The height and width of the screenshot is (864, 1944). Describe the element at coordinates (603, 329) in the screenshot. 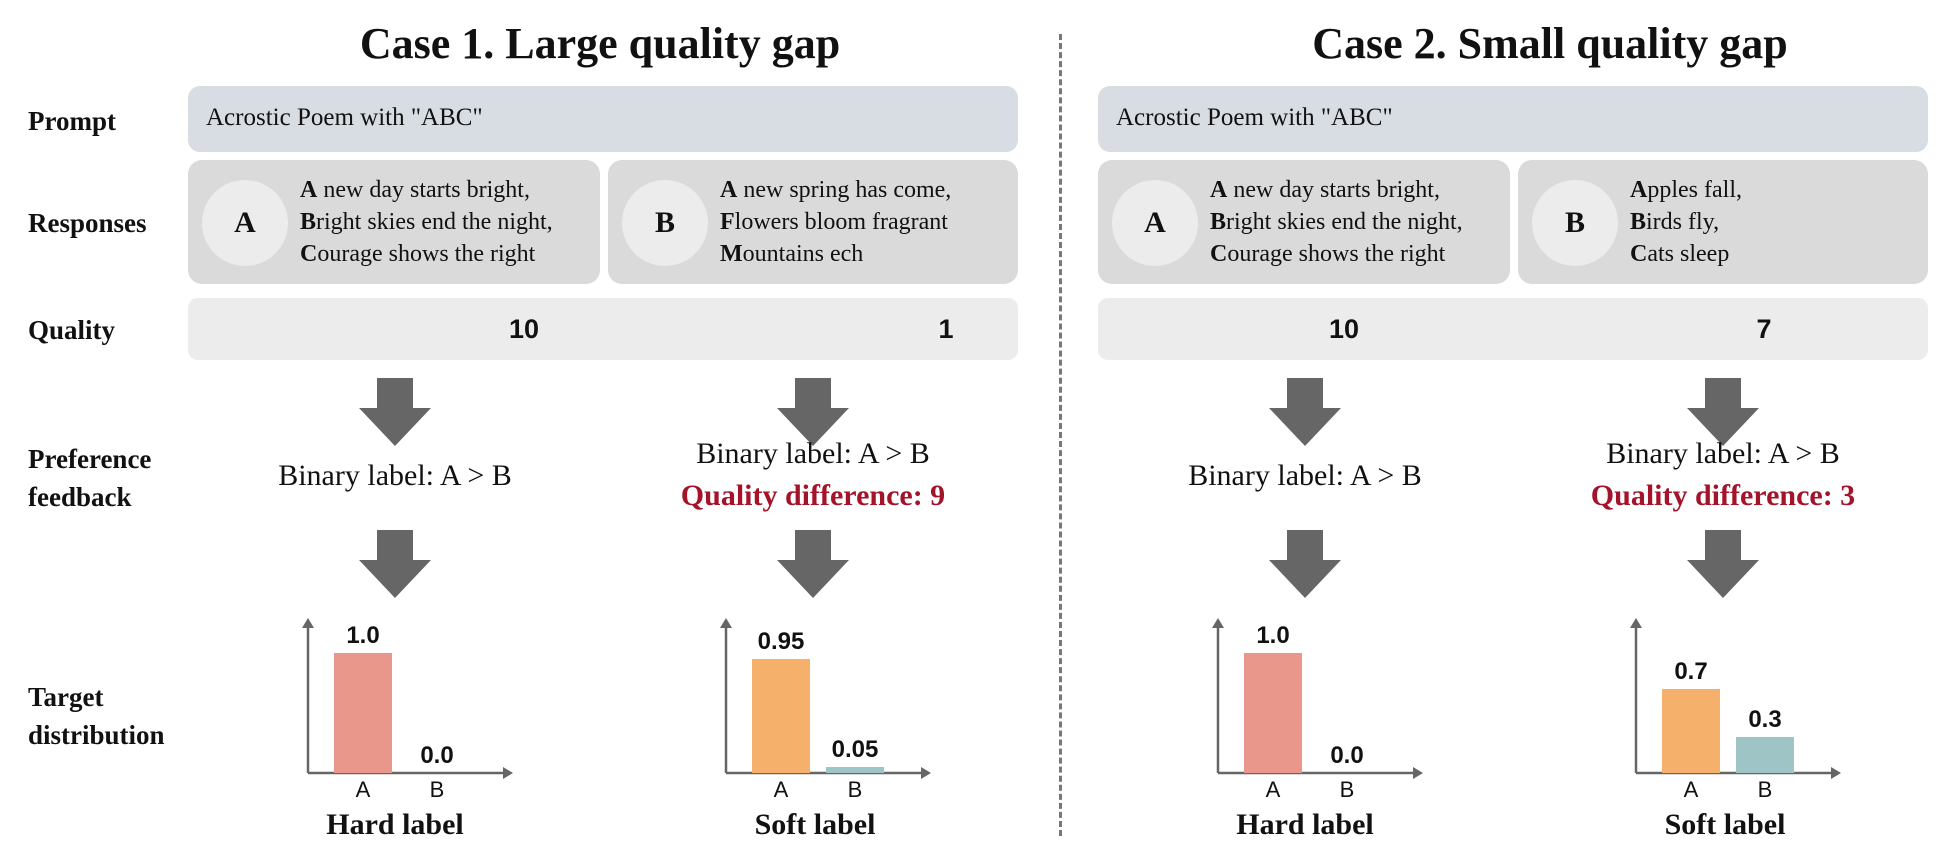

I see `case-1-quality-box: 10 1` at that location.